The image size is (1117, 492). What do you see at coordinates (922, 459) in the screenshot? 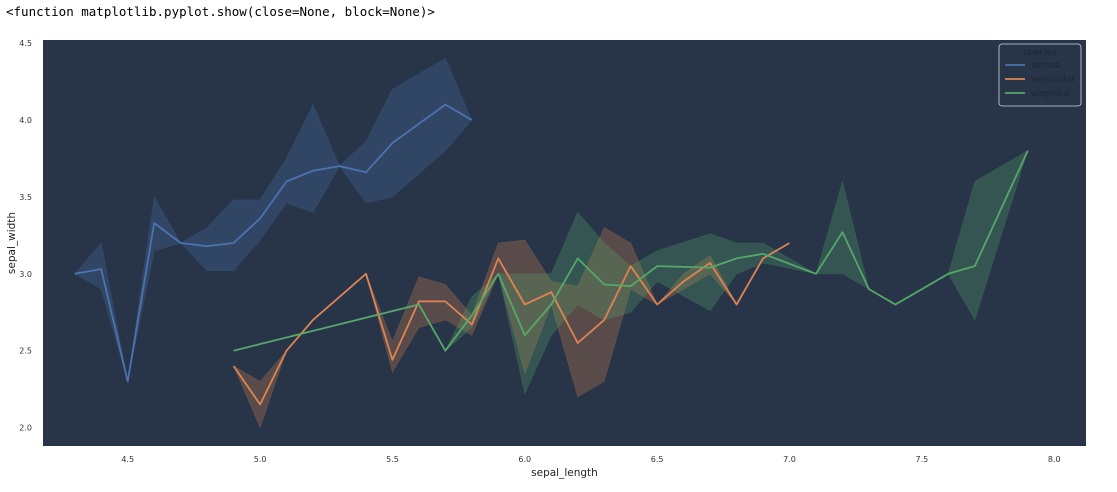
I see `x-tick-label: 7.5` at bounding box center [922, 459].